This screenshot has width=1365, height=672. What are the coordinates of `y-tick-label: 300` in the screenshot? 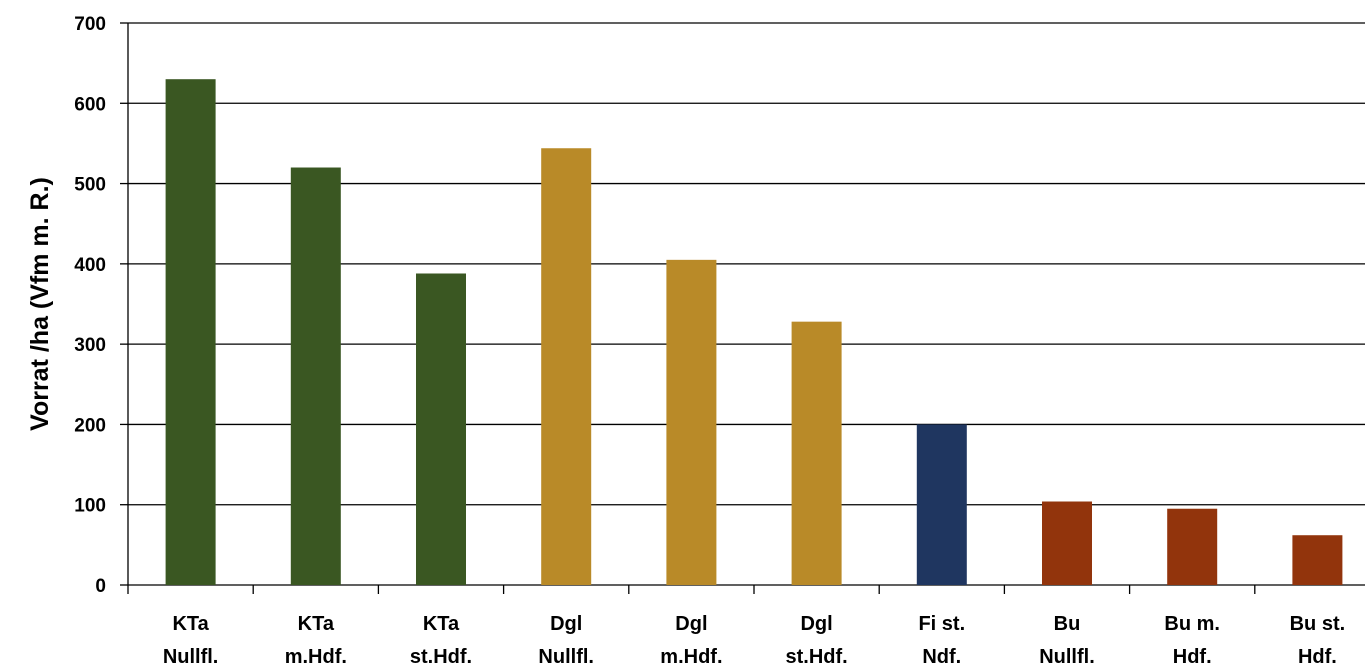 It's located at (90, 345).